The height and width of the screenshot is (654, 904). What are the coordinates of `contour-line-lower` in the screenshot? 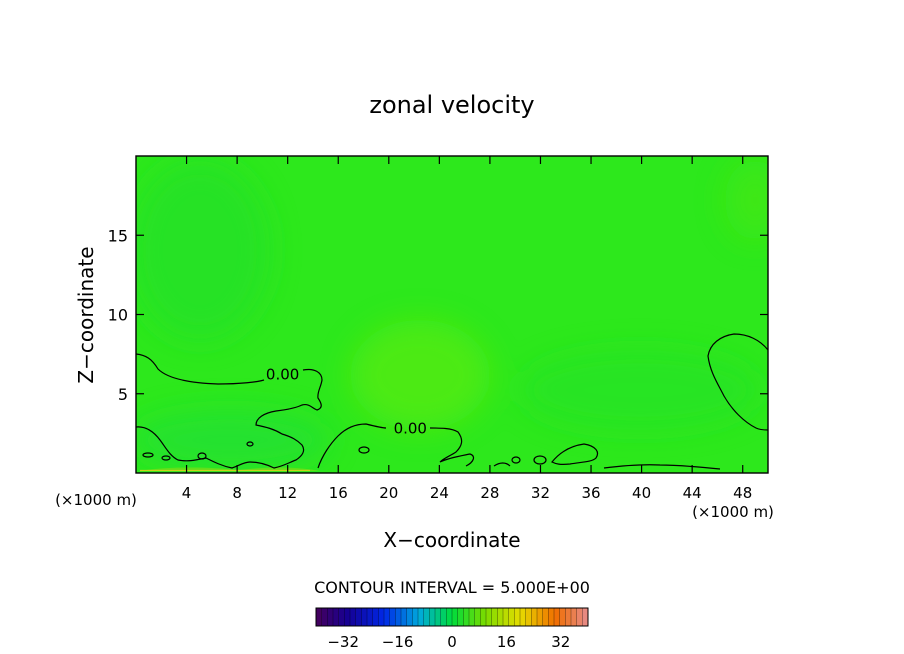 It's located at (414, 446).